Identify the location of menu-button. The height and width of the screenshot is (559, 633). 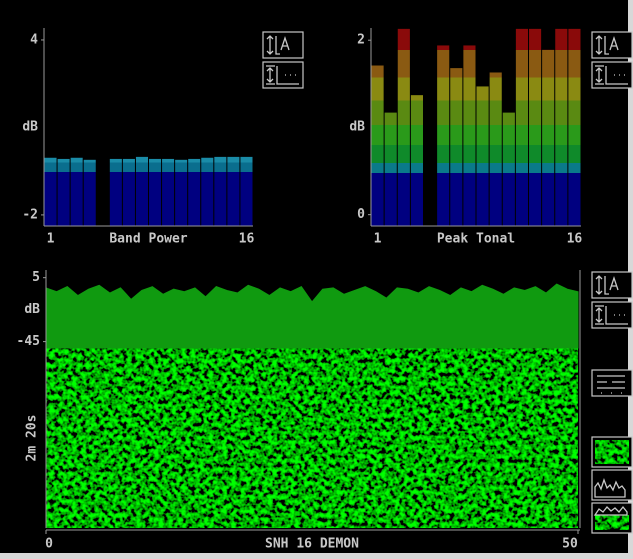
(612, 383).